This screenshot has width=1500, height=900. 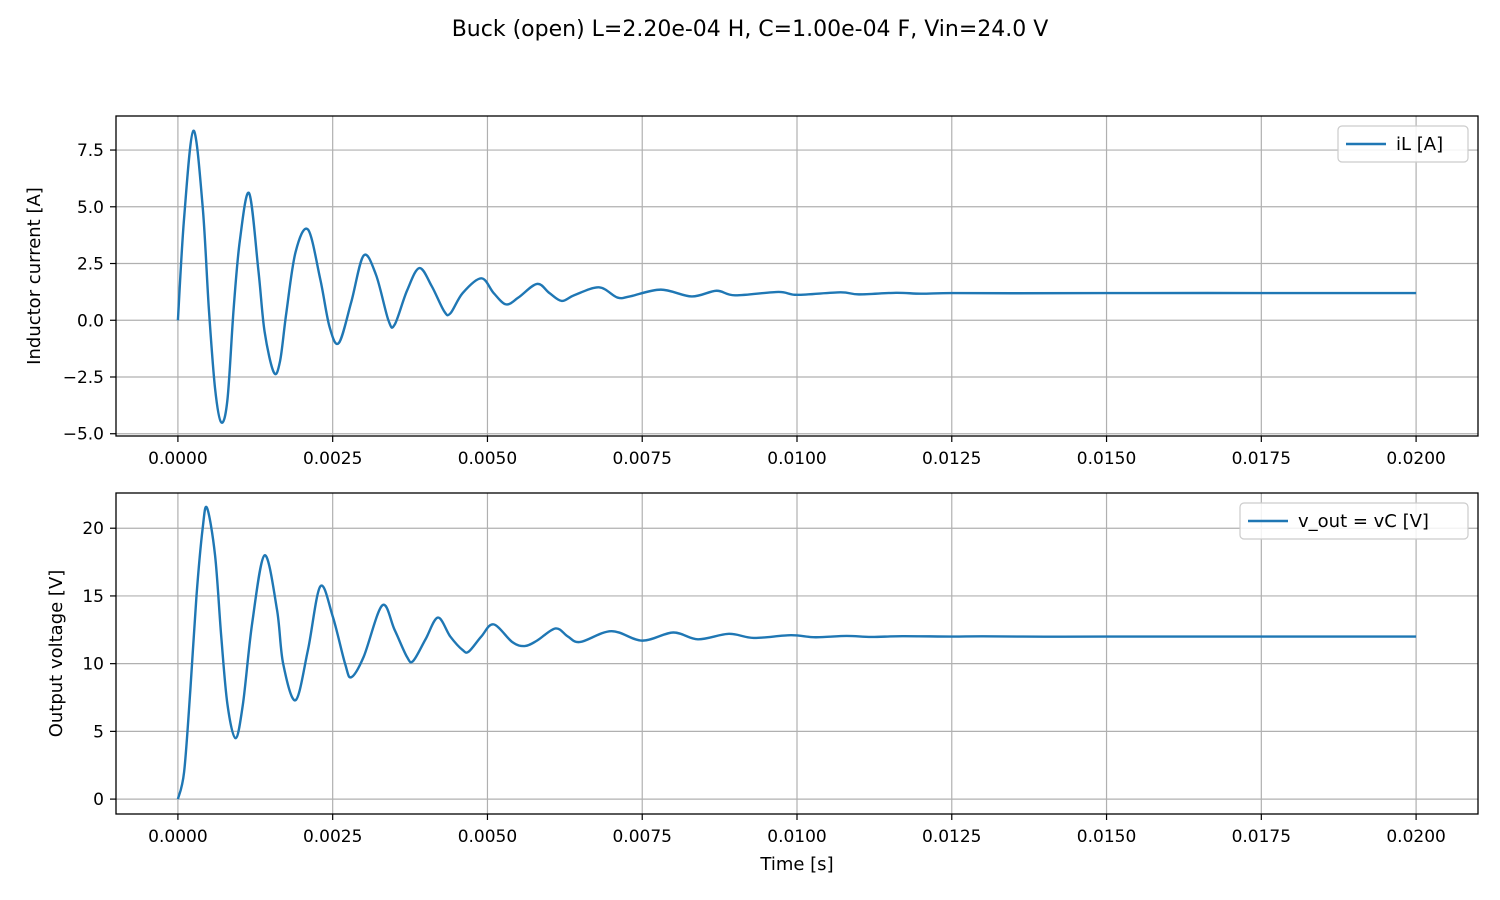 What do you see at coordinates (56, 654) in the screenshot?
I see `y-axis-label: Output voltage [V]` at bounding box center [56, 654].